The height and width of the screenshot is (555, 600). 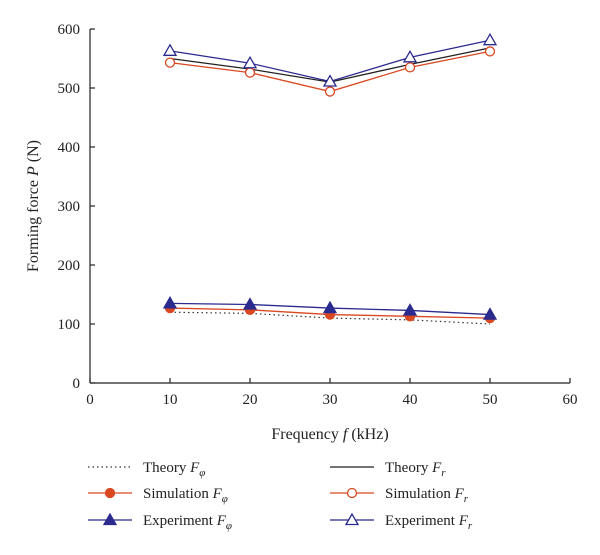 I want to click on x-tick-label: 0, so click(x=90, y=400).